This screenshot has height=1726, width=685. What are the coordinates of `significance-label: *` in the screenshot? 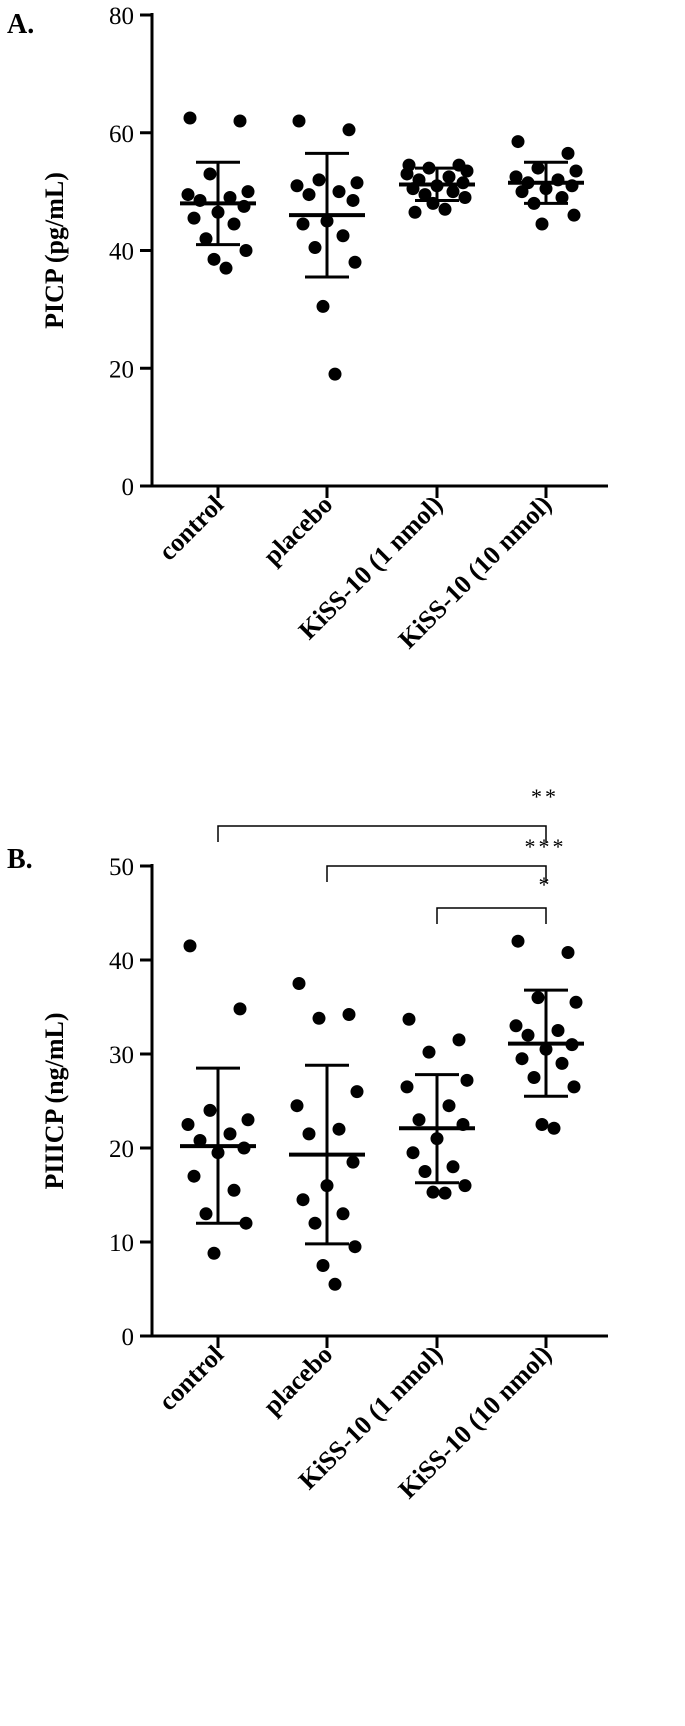 It's located at (546, 884).